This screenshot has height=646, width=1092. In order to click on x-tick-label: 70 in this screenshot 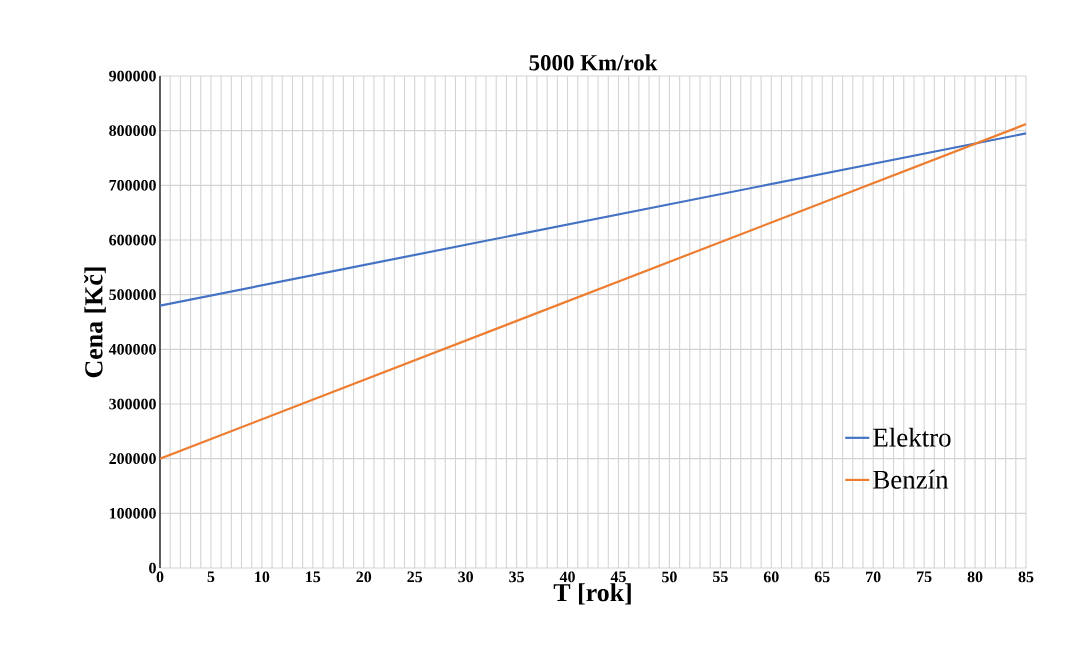, I will do `click(873, 577)`.